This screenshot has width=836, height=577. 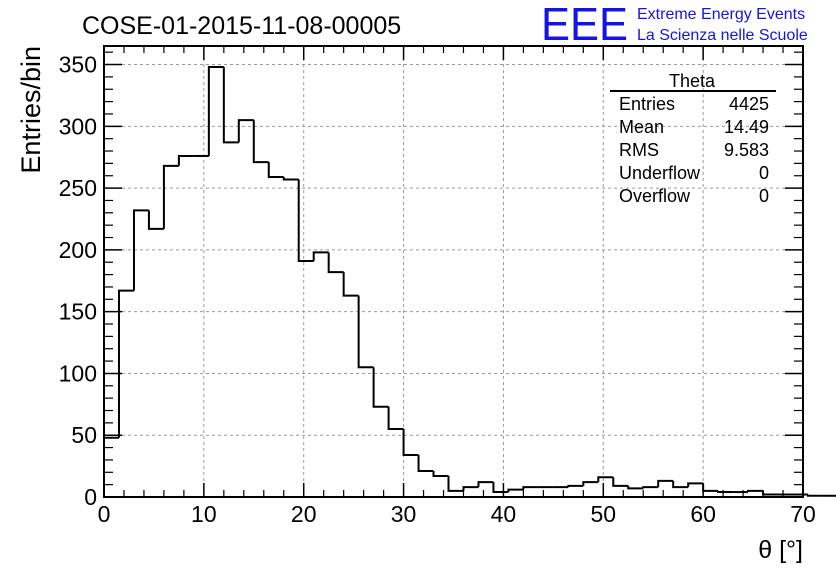 What do you see at coordinates (780, 550) in the screenshot?
I see `x-axis-label: θ [°]` at bounding box center [780, 550].